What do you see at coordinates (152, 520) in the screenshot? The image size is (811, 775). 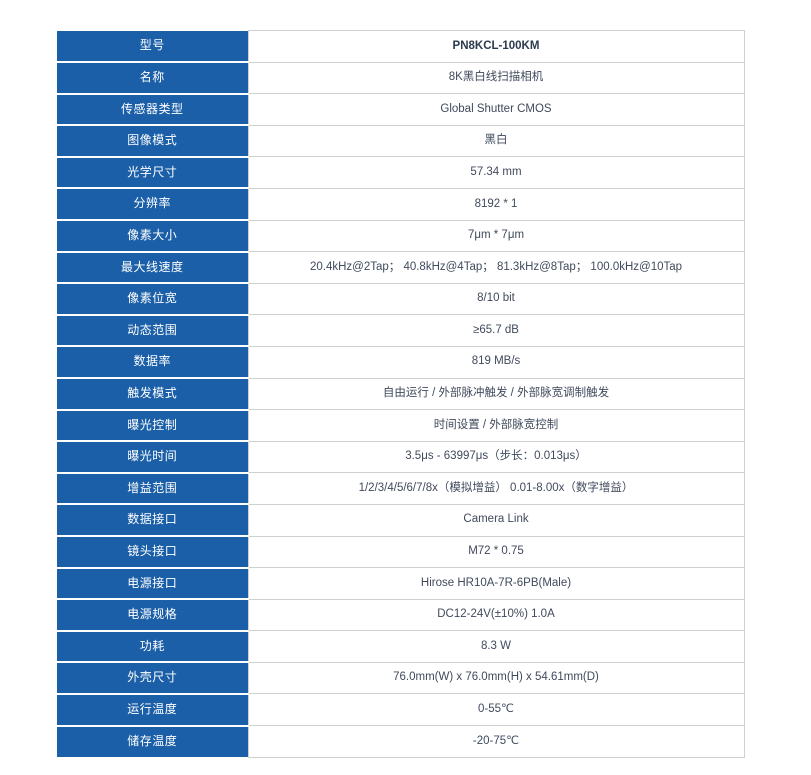 I see `spec-label-cell: 数据接口` at bounding box center [152, 520].